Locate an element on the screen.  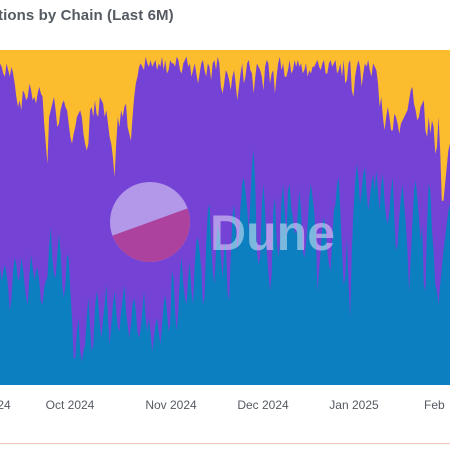
x-tick-label: 24 is located at coordinates (5, 405).